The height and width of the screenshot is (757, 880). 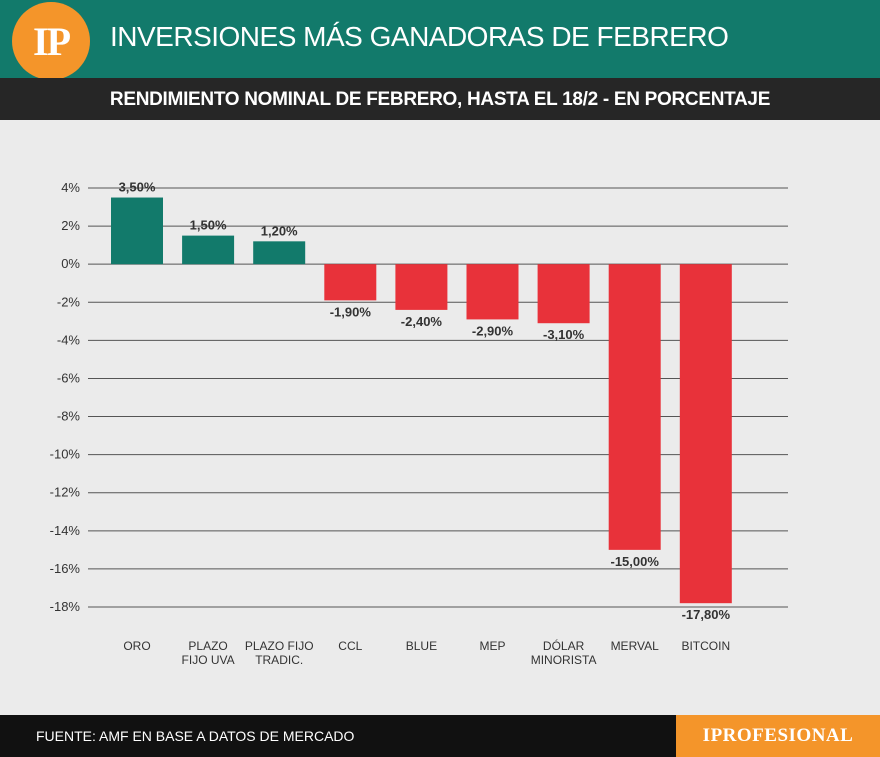 I want to click on y-tick-label: 4%, so click(x=70, y=187).